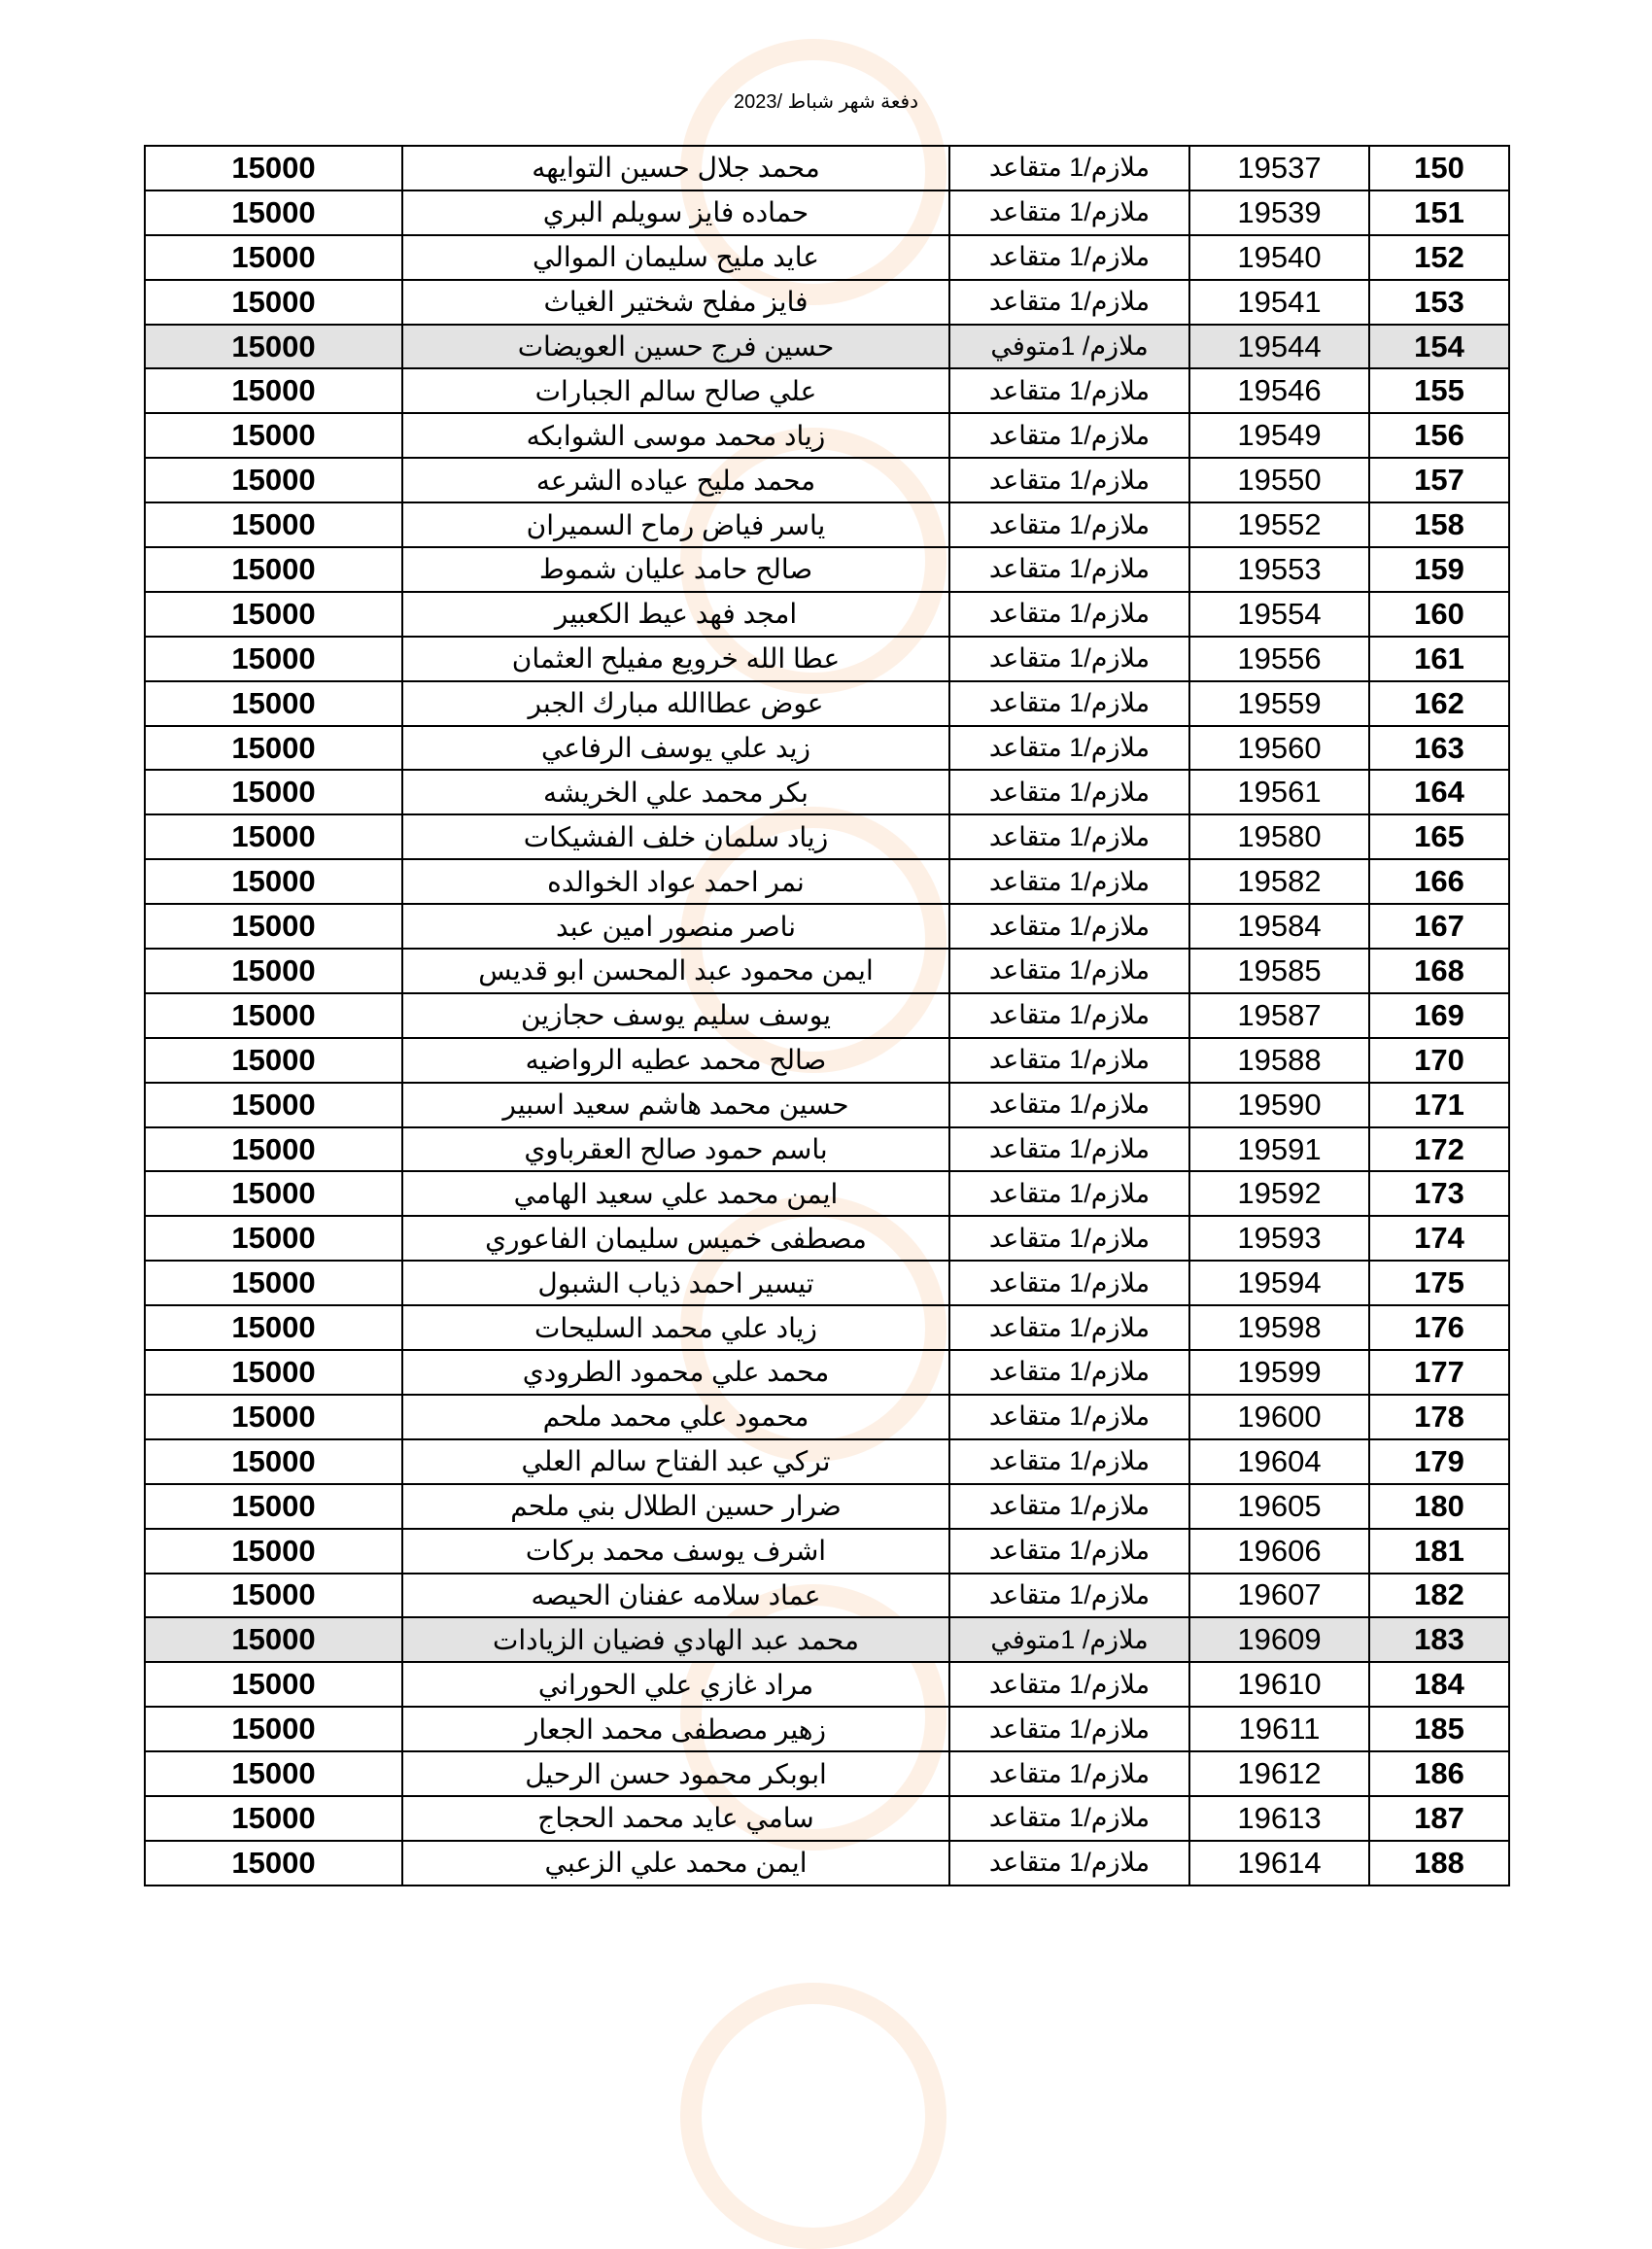  What do you see at coordinates (676, 1730) in the screenshot?
I see `name-cell: زهير مصطفى محمد الجعار` at bounding box center [676, 1730].